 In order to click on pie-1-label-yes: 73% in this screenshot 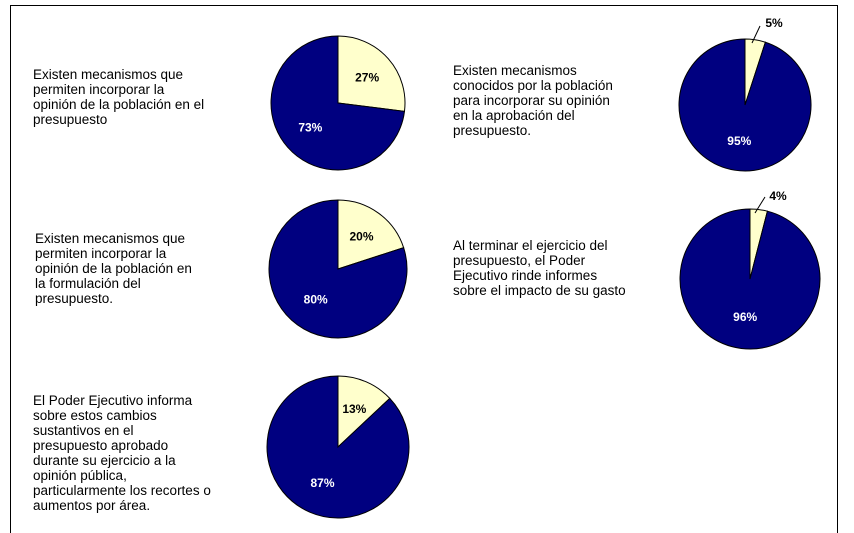, I will do `click(310, 127)`.